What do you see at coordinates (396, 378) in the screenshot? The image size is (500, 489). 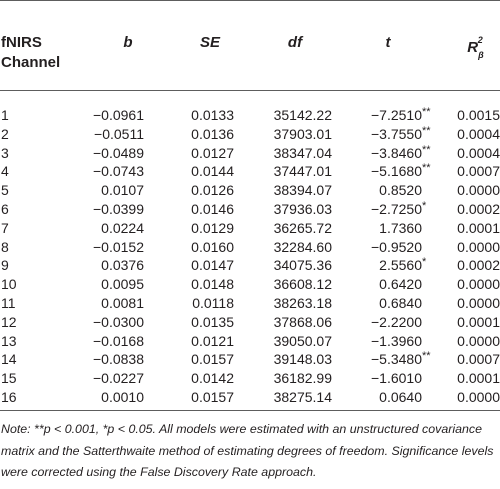 I see `cell-t: −1.6010` at bounding box center [396, 378].